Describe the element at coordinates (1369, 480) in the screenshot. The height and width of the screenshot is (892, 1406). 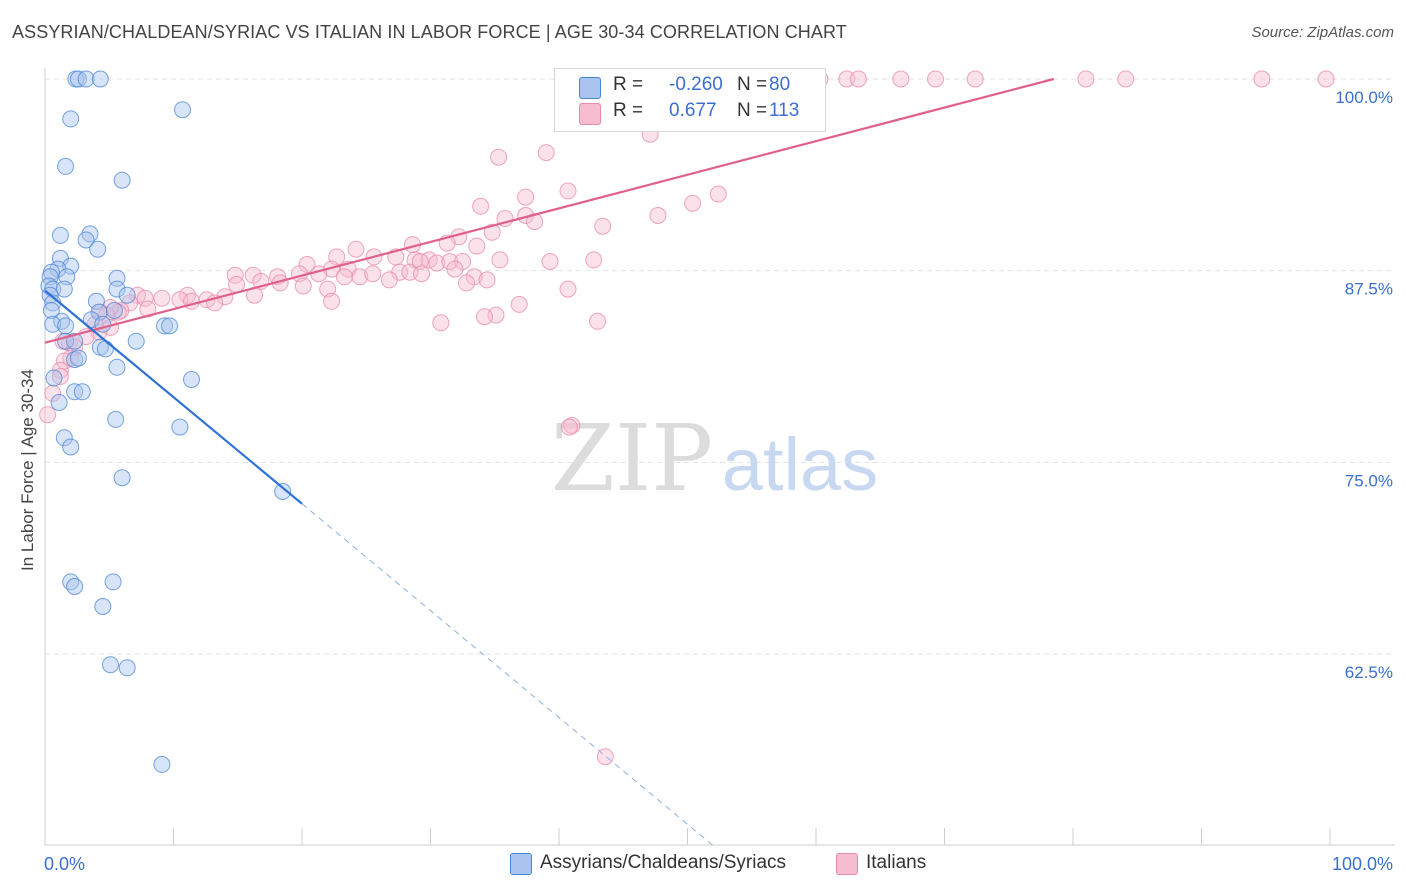
I see `y-tick-label: 75.0%` at that location.